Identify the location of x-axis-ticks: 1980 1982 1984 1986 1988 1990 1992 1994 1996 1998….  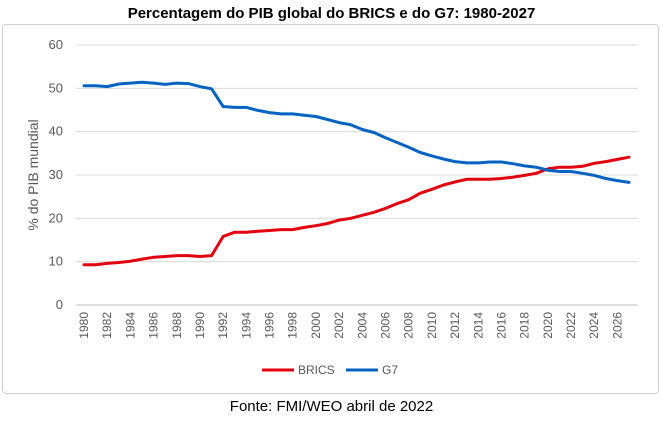
(350, 325).